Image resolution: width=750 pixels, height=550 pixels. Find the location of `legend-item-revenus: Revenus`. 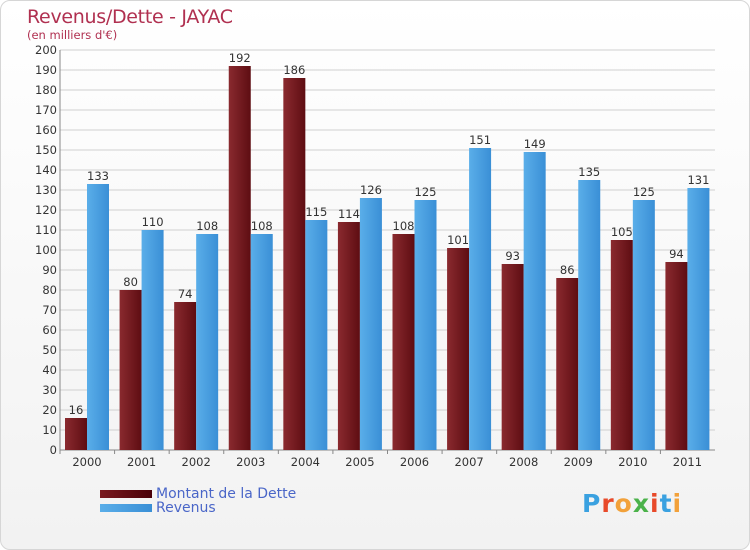

legend-item-revenus: Revenus is located at coordinates (158, 508).